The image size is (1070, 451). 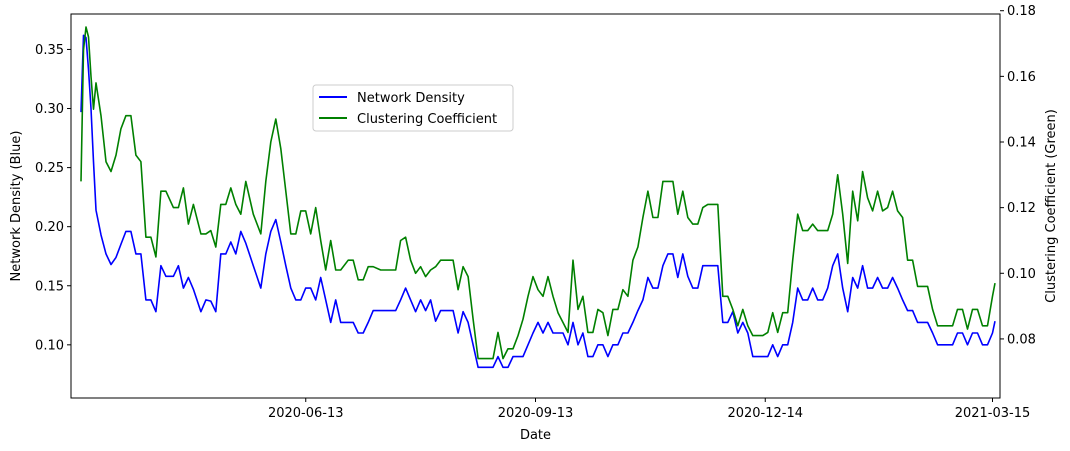 I want to click on y-tick-label-right: 0.12, so click(x=1021, y=208).